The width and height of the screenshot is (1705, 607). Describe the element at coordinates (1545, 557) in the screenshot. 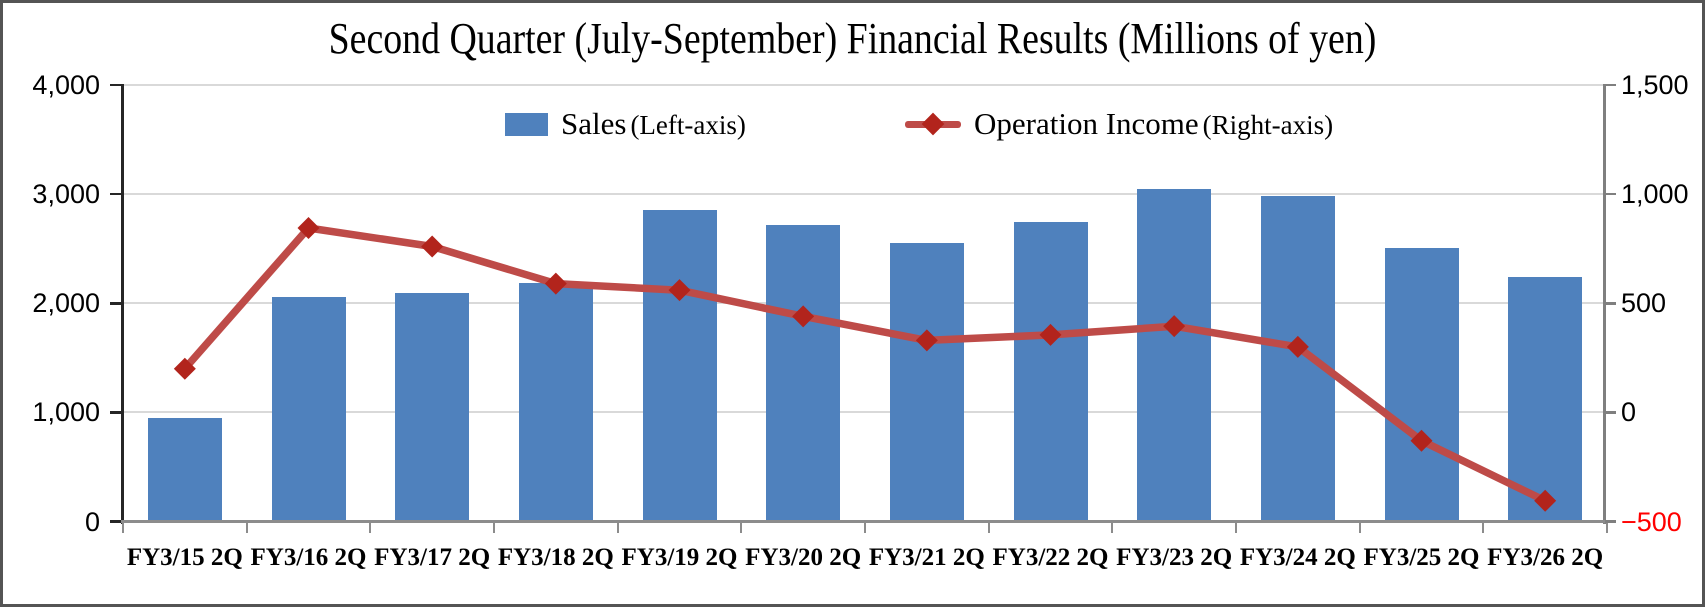

I see `x-axis-category-label: FY3/26 2Q` at that location.